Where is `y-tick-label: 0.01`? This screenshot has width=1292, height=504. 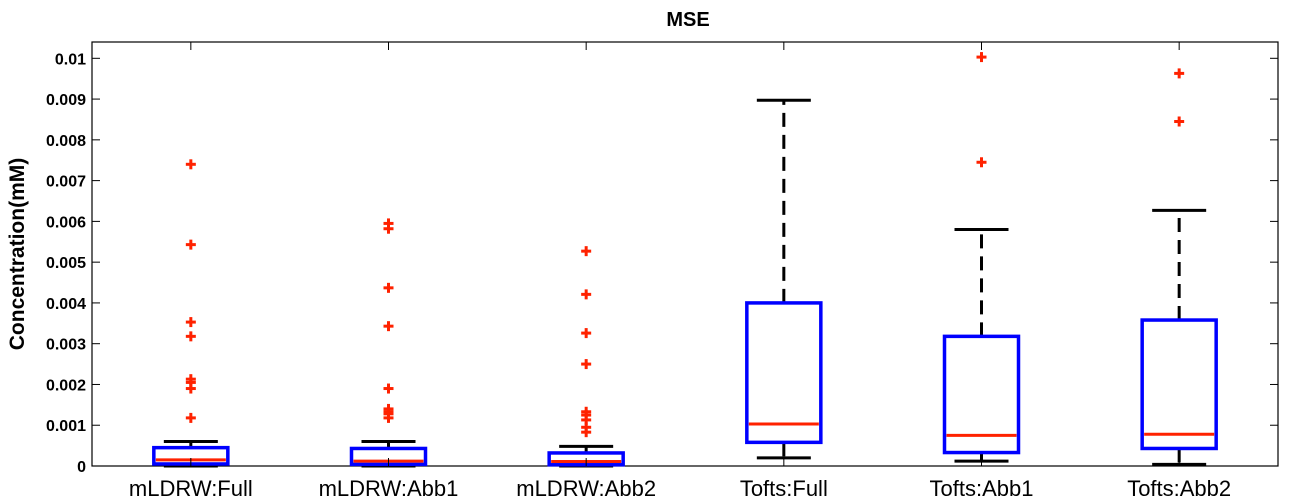 y-tick-label: 0.01 is located at coordinates (70, 59).